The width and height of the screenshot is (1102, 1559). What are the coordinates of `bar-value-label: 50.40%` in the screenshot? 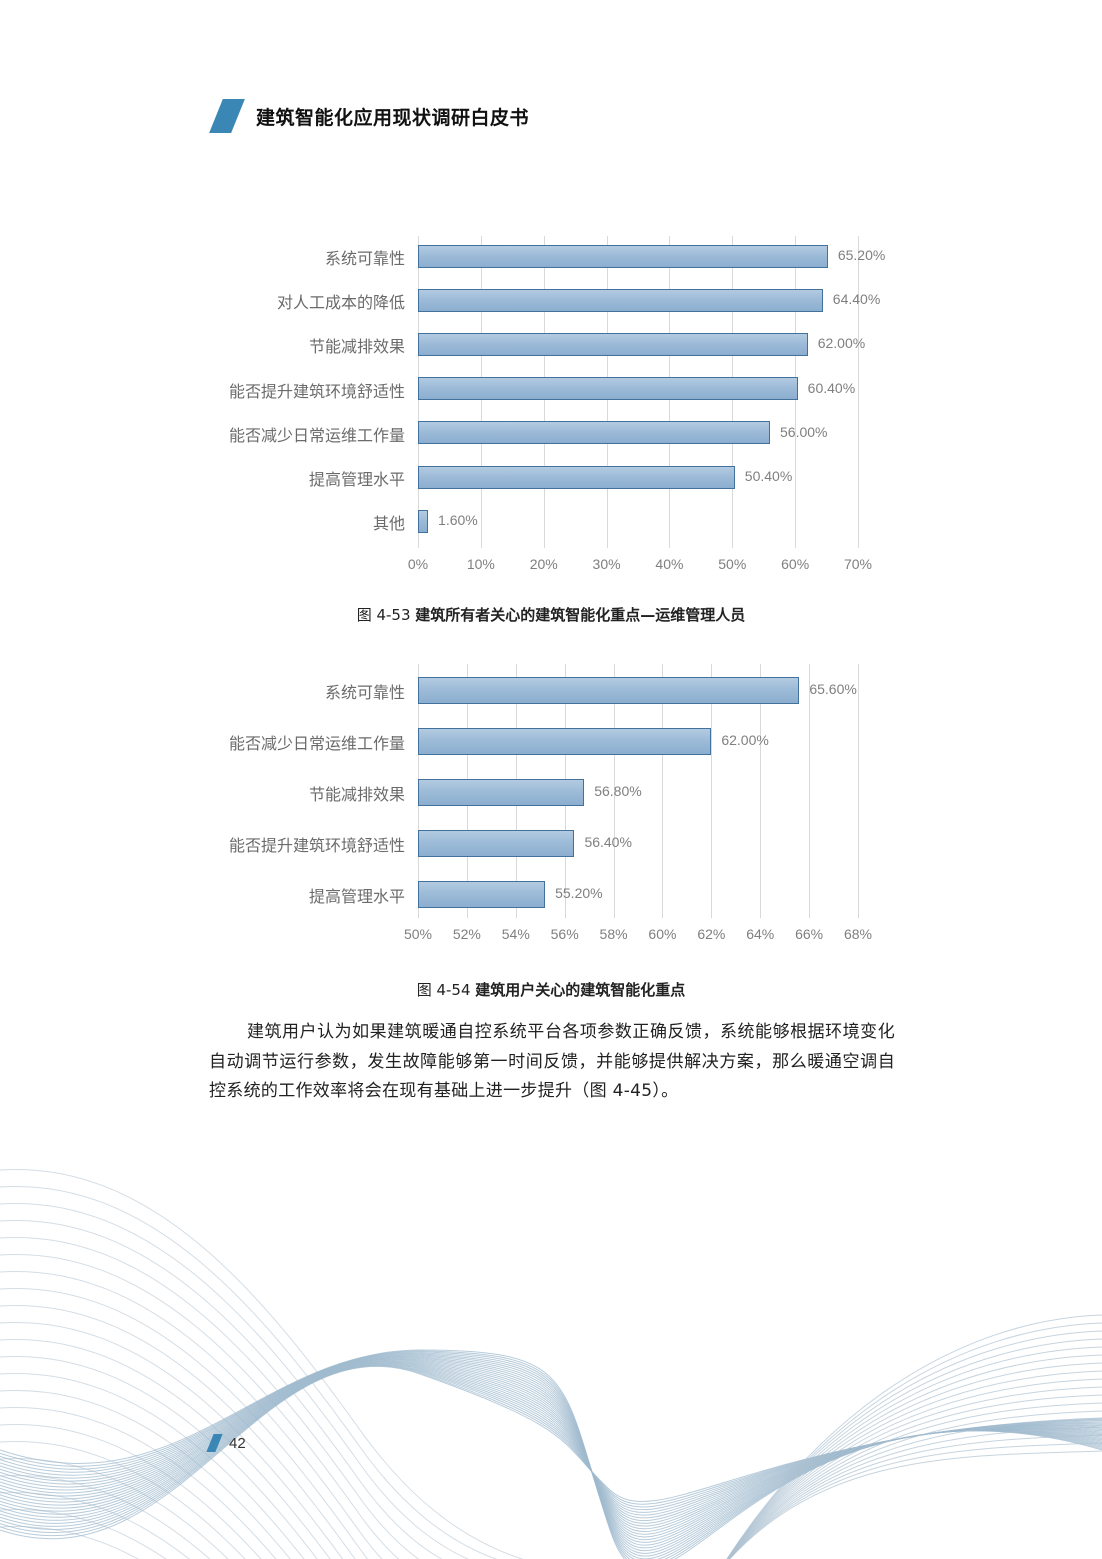 It's located at (768, 476).